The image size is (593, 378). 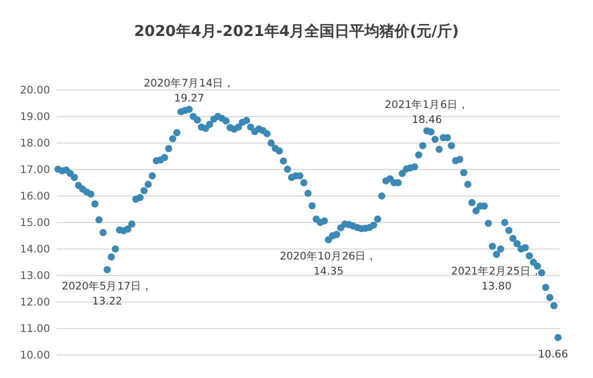 I want to click on y-tick-label: 14.00, so click(x=35, y=249).